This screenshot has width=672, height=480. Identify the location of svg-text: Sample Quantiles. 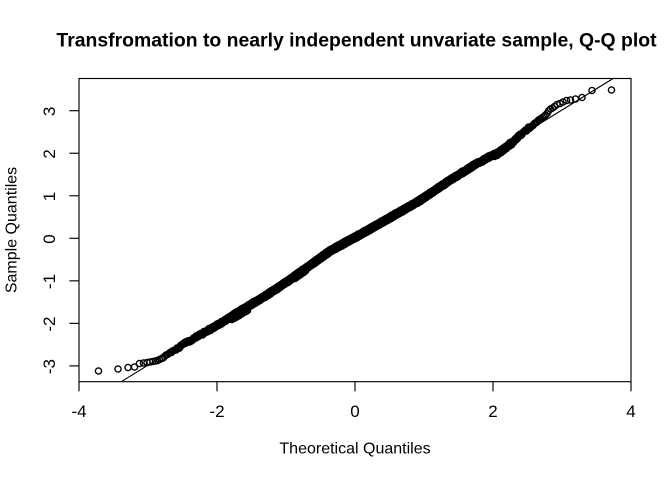
(12, 230).